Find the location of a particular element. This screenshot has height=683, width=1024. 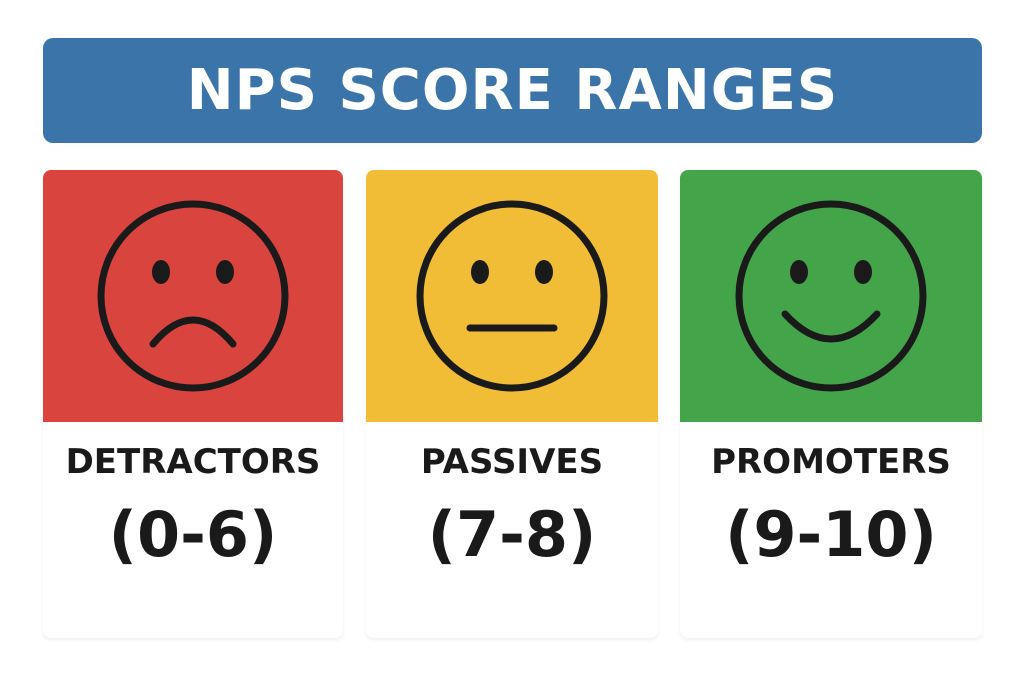

passives-label: PASSIVES is located at coordinates (512, 462).